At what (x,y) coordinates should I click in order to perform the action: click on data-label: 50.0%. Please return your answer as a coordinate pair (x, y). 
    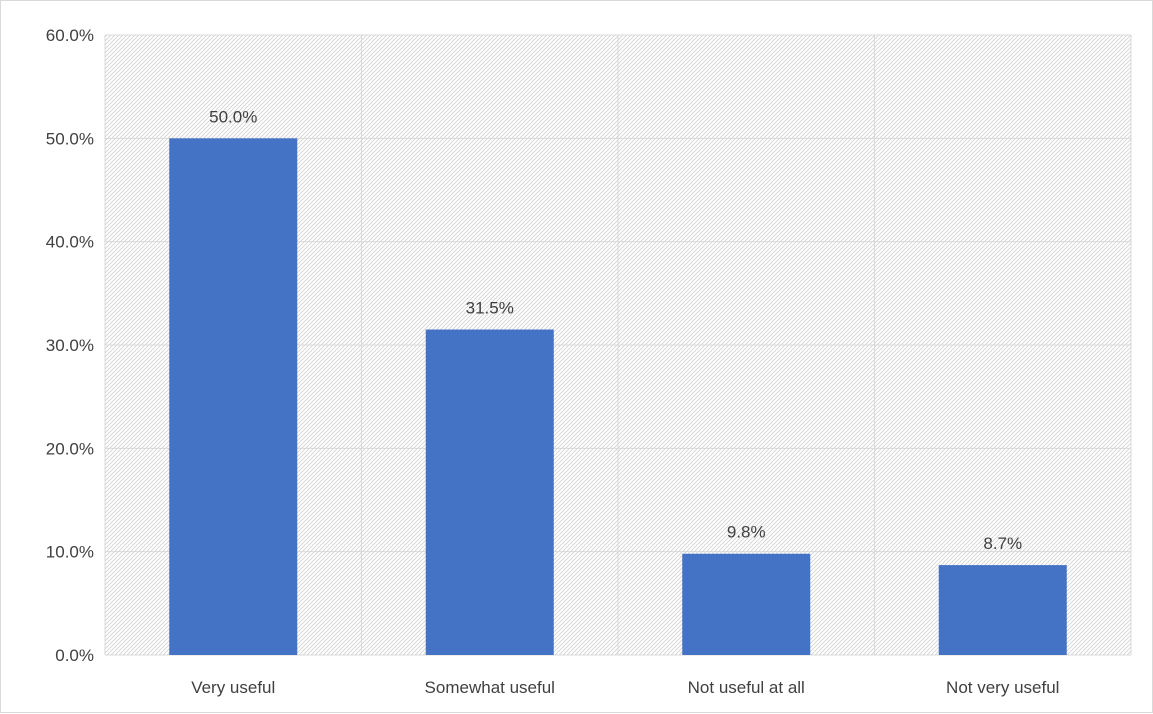
    Looking at the image, I should click on (233, 116).